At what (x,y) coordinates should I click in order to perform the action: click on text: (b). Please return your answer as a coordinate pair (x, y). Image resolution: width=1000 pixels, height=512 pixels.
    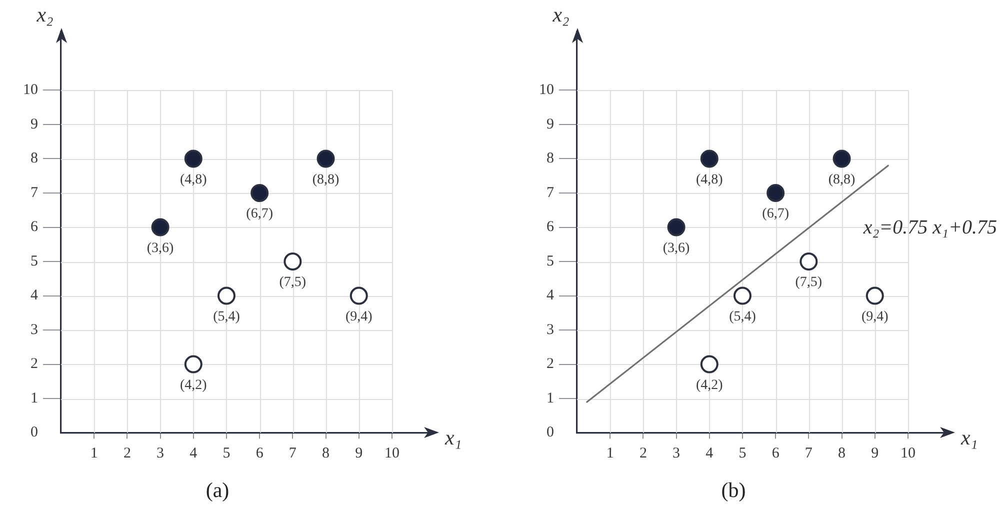
    Looking at the image, I should click on (733, 490).